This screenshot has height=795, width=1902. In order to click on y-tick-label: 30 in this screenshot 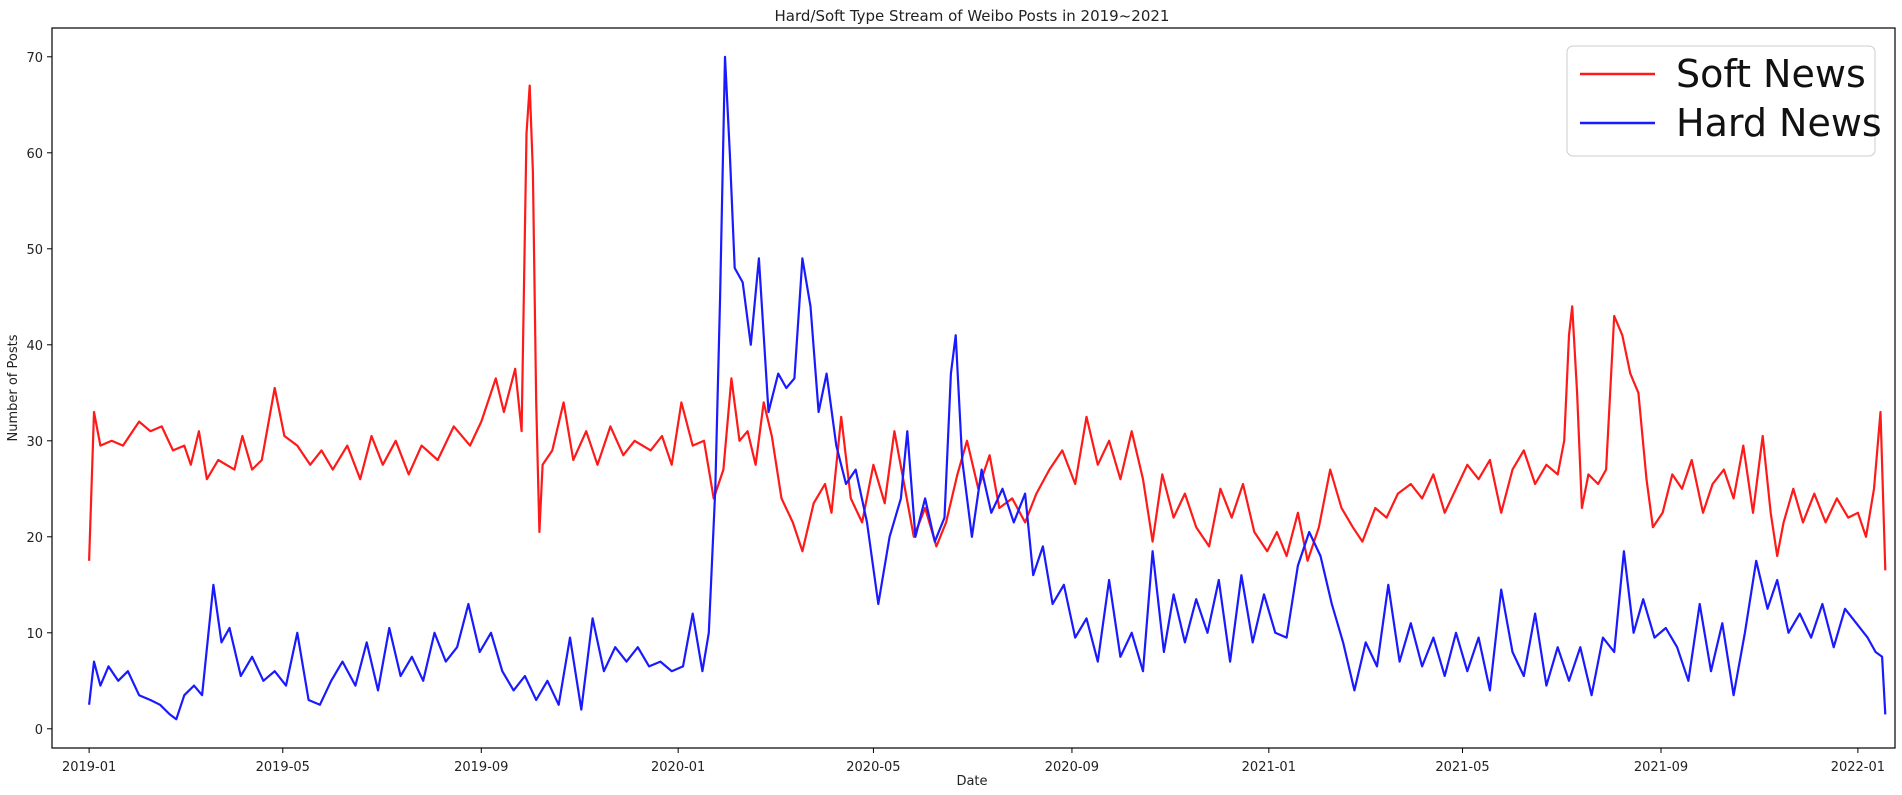, I will do `click(34, 442)`.